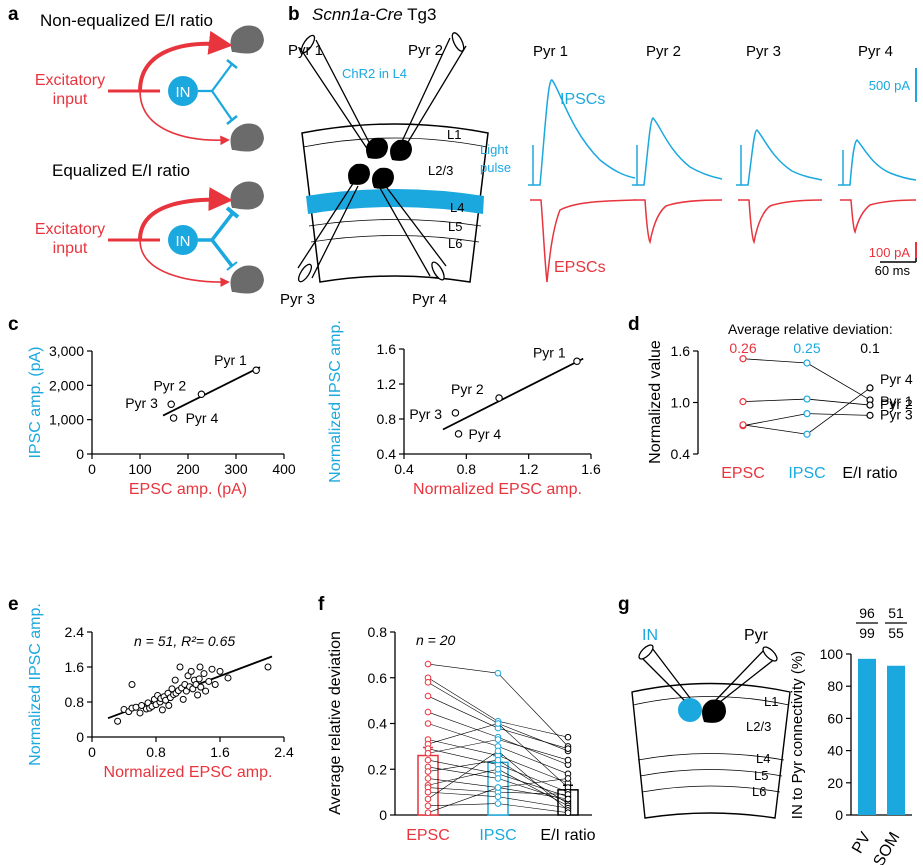 This screenshot has width=923, height=865. Describe the element at coordinates (80, 454) in the screenshot. I see `y-tick-label: 0` at that location.